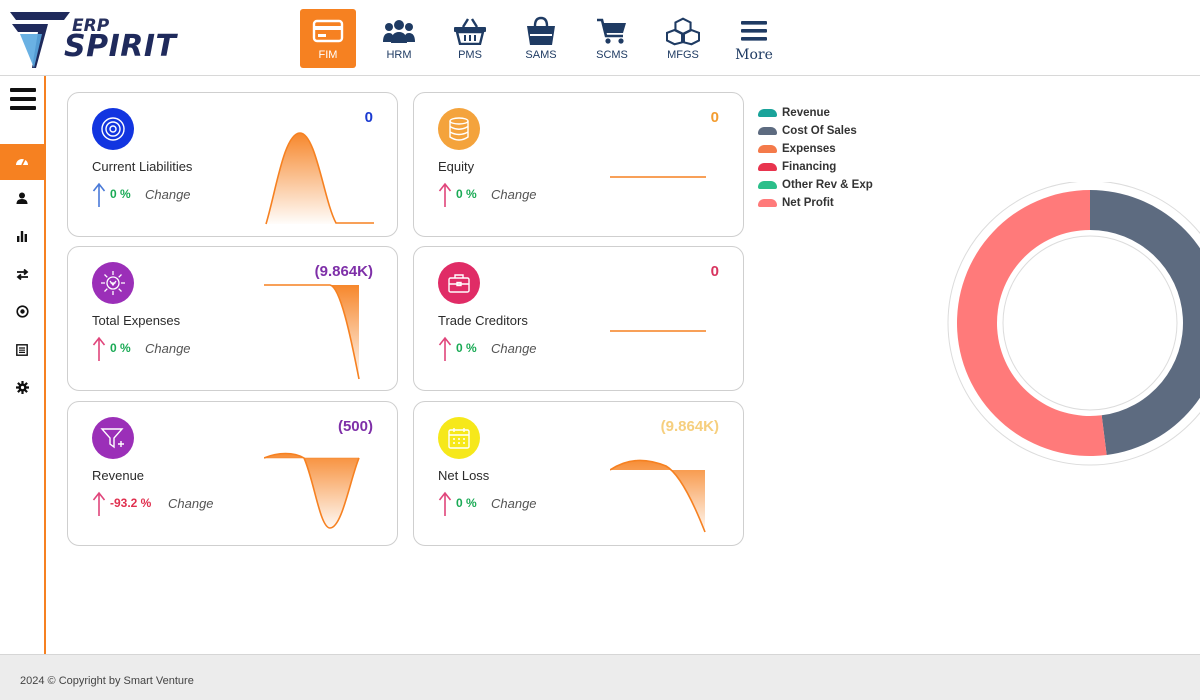  I want to click on sidebar-item-transfer, so click(22, 276).